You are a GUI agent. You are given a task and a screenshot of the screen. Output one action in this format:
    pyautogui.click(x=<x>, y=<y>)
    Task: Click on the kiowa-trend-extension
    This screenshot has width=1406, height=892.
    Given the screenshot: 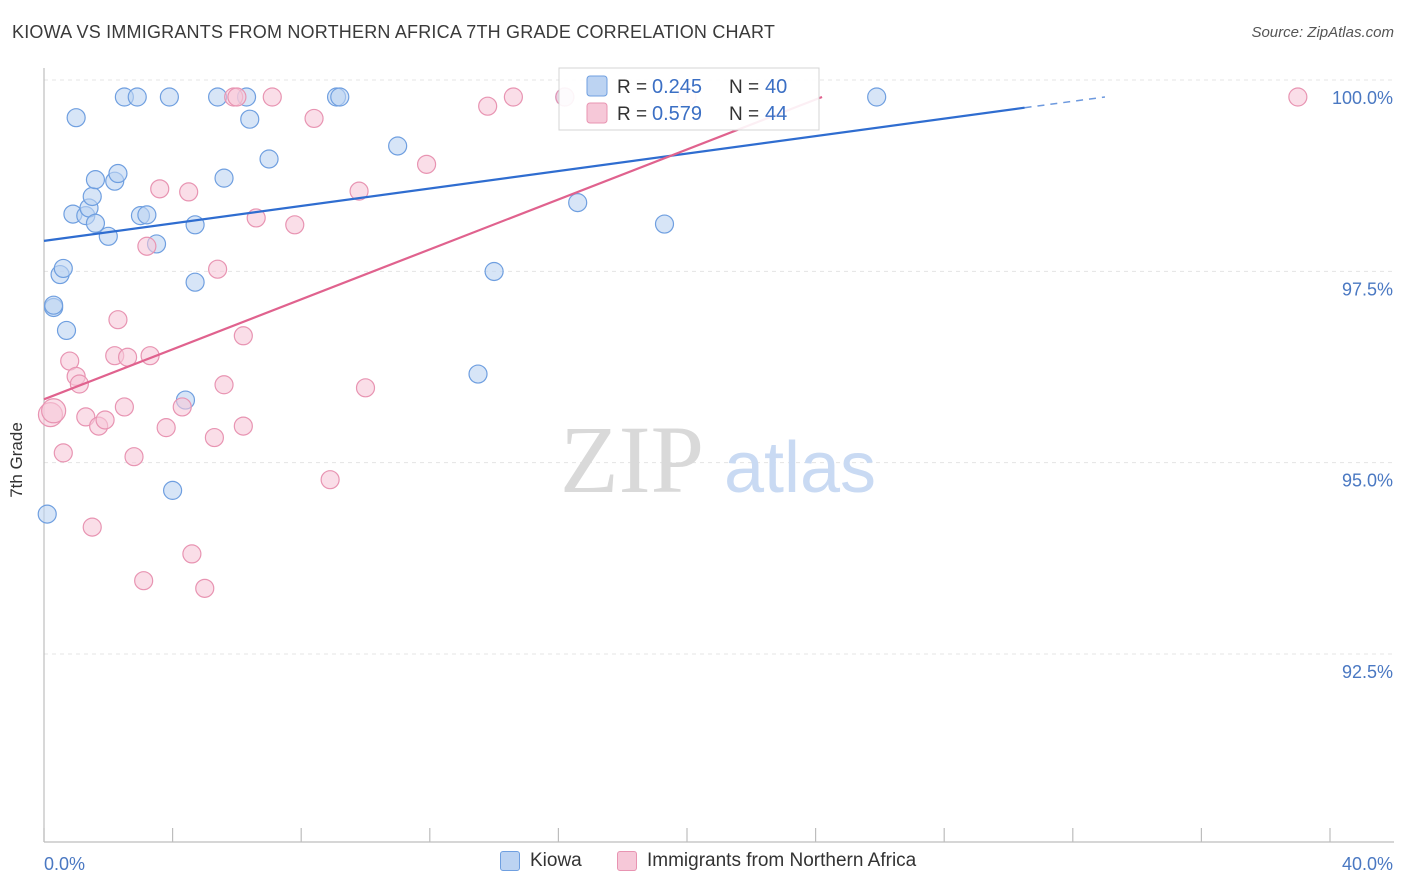 What is the action you would take?
    pyautogui.click(x=1065, y=102)
    